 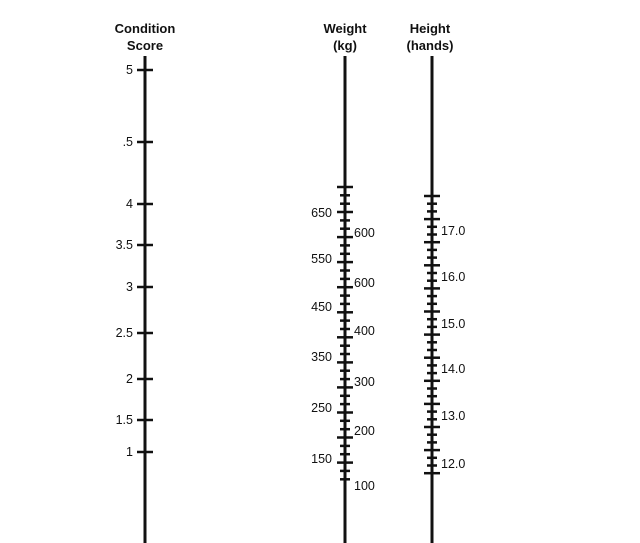 I want to click on weight-left-label: 250, so click(x=321, y=408).